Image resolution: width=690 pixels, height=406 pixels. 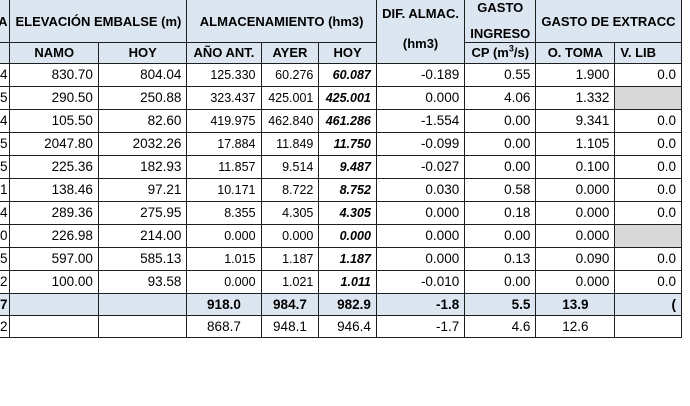 I want to click on subheader-namo: NAMO, so click(x=54, y=53).